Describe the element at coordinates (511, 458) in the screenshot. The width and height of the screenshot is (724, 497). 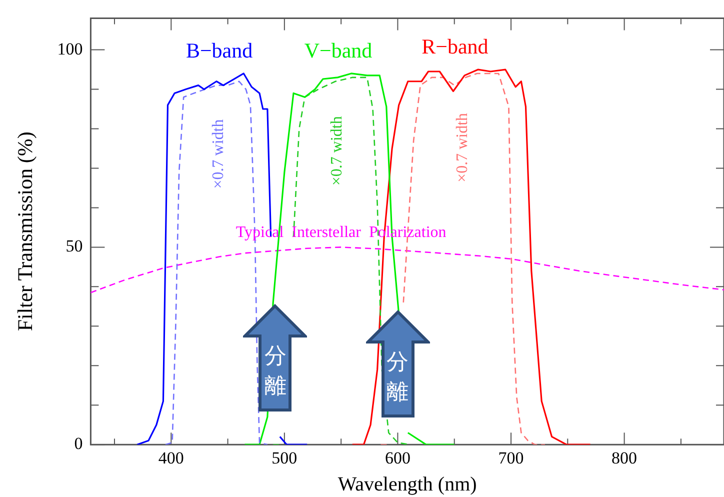
I see `x-tick-label: 700` at that location.